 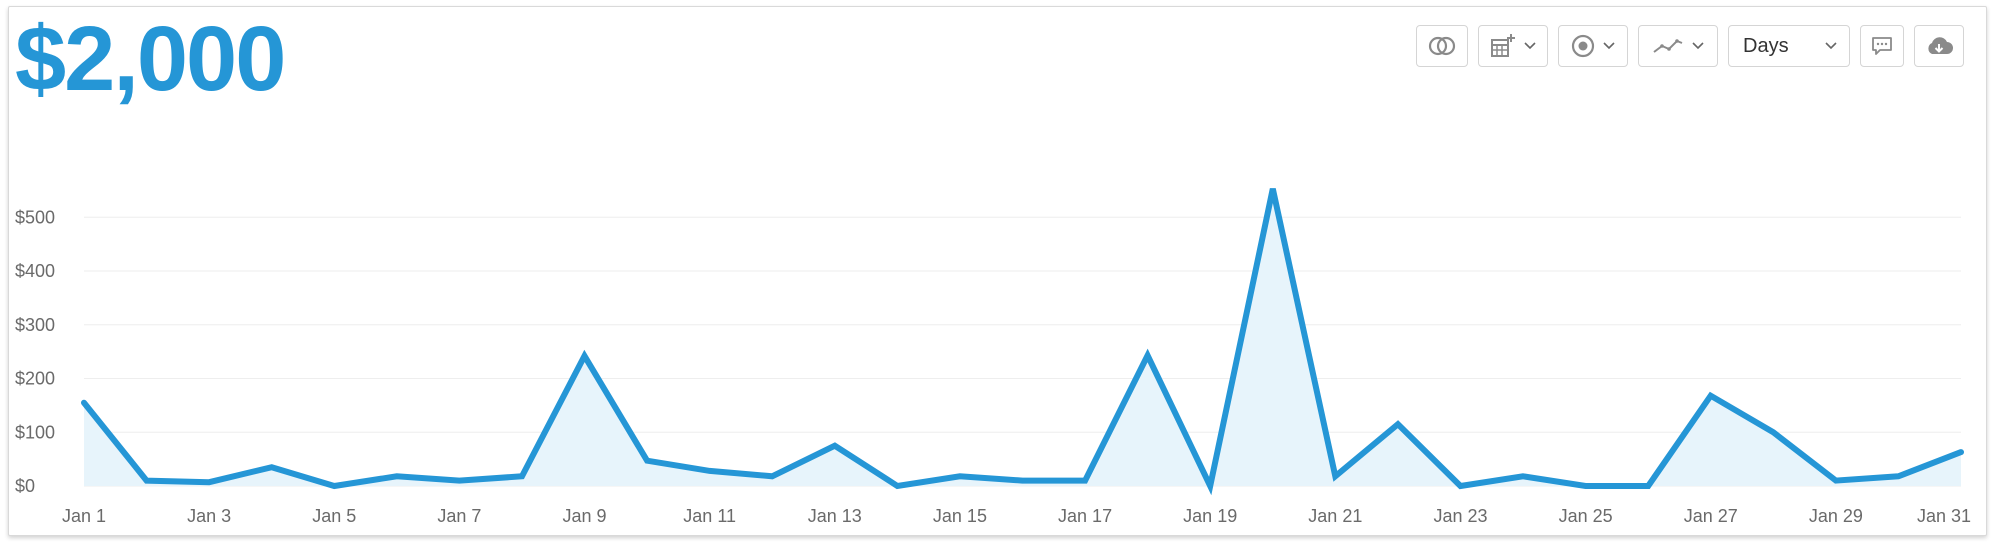 I want to click on time-range-select: Days, so click(x=1789, y=46).